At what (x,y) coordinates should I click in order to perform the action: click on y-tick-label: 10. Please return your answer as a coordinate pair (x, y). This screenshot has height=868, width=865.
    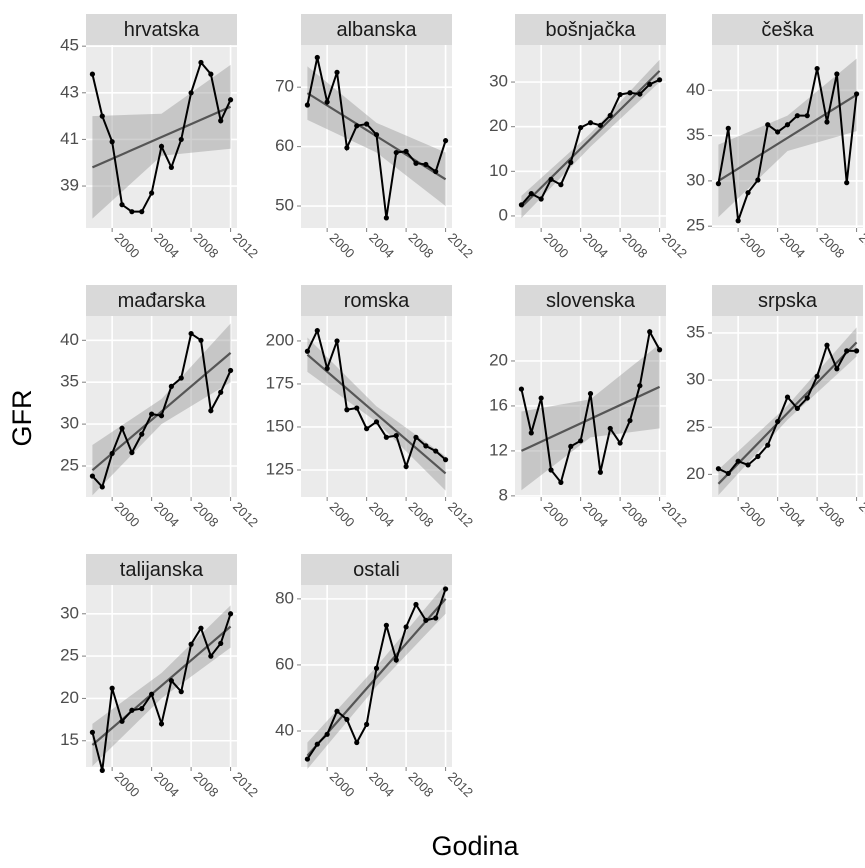
    Looking at the image, I should click on (498, 170).